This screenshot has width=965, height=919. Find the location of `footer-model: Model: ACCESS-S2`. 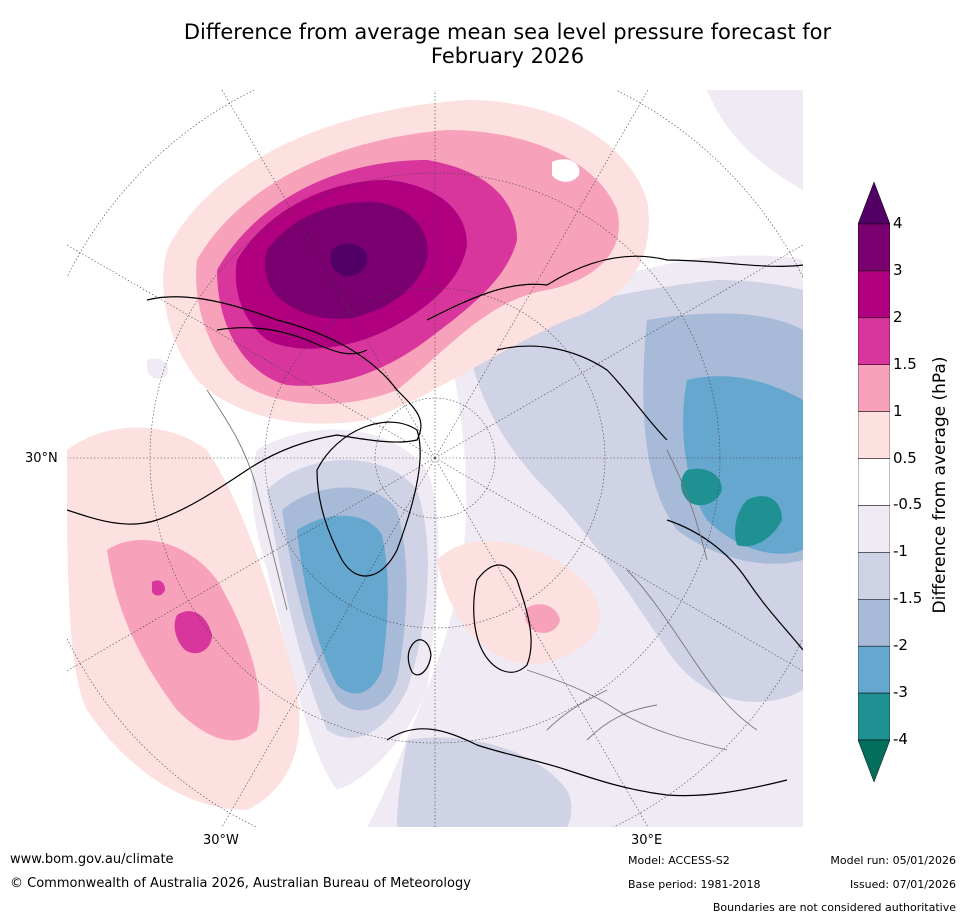

footer-model: Model: ACCESS-S2 is located at coordinates (679, 860).